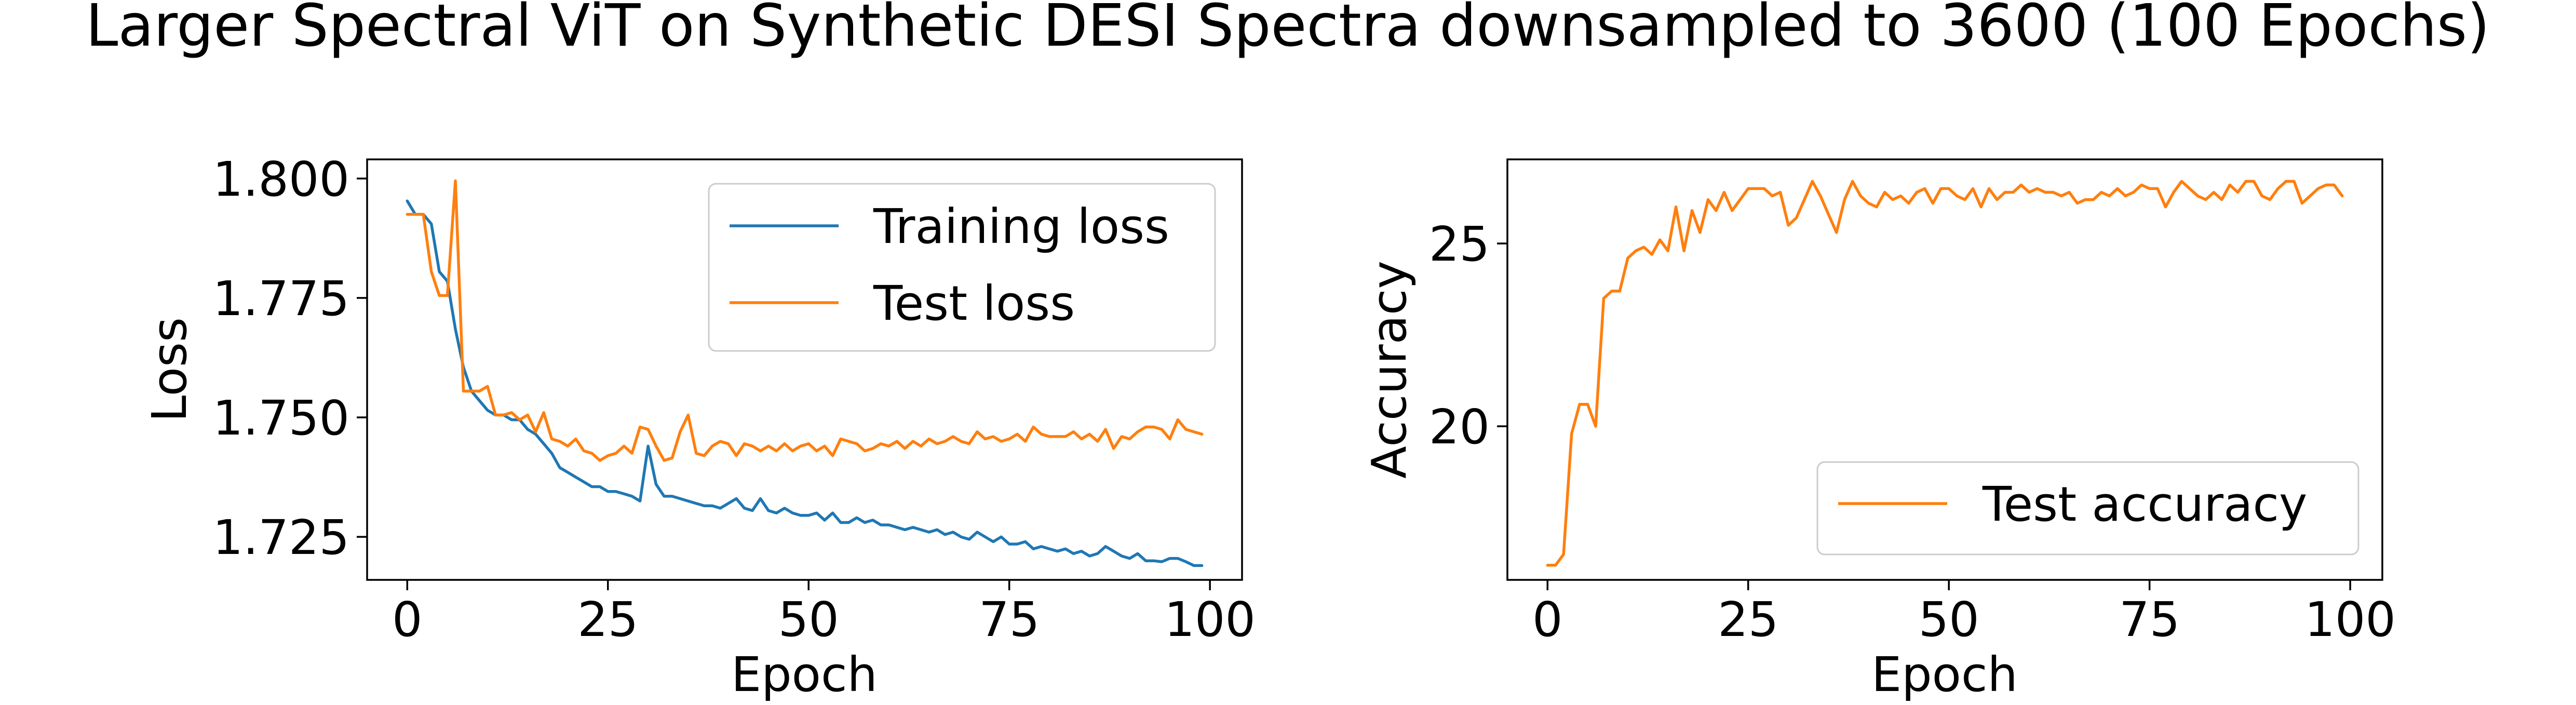 Image resolution: width=2576 pixels, height=705 pixels. Describe the element at coordinates (1944, 674) in the screenshot. I see `accuracy-x-axis-label: Epoch` at that location.